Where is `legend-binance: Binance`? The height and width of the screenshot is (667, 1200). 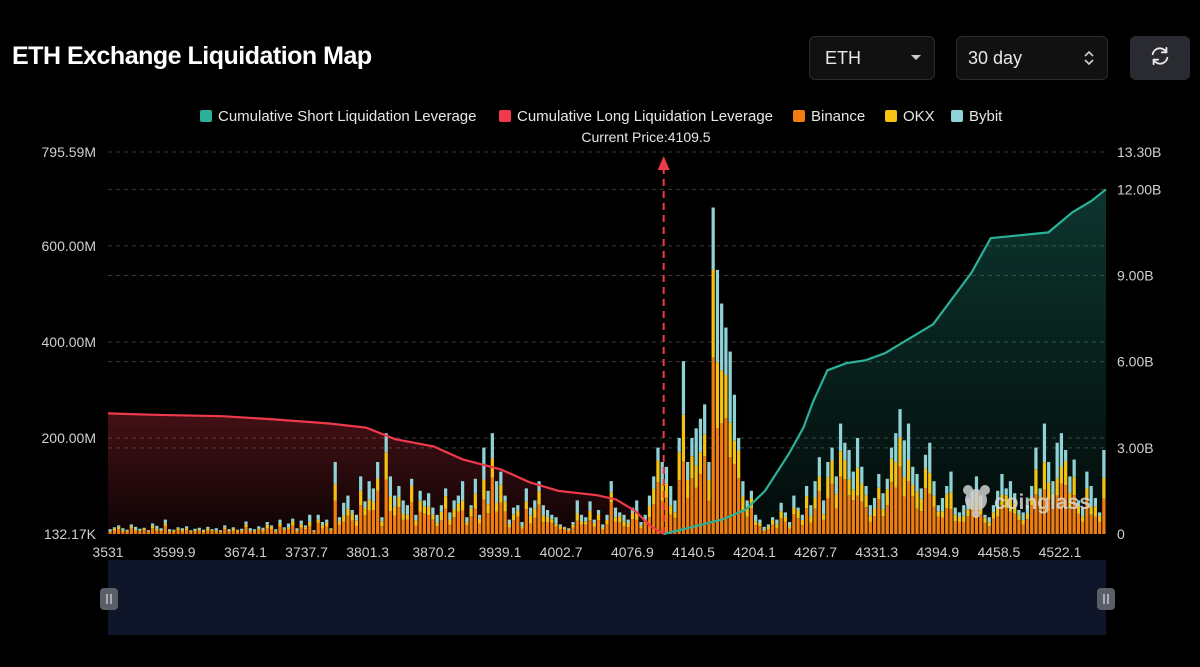 legend-binance: Binance is located at coordinates (829, 116).